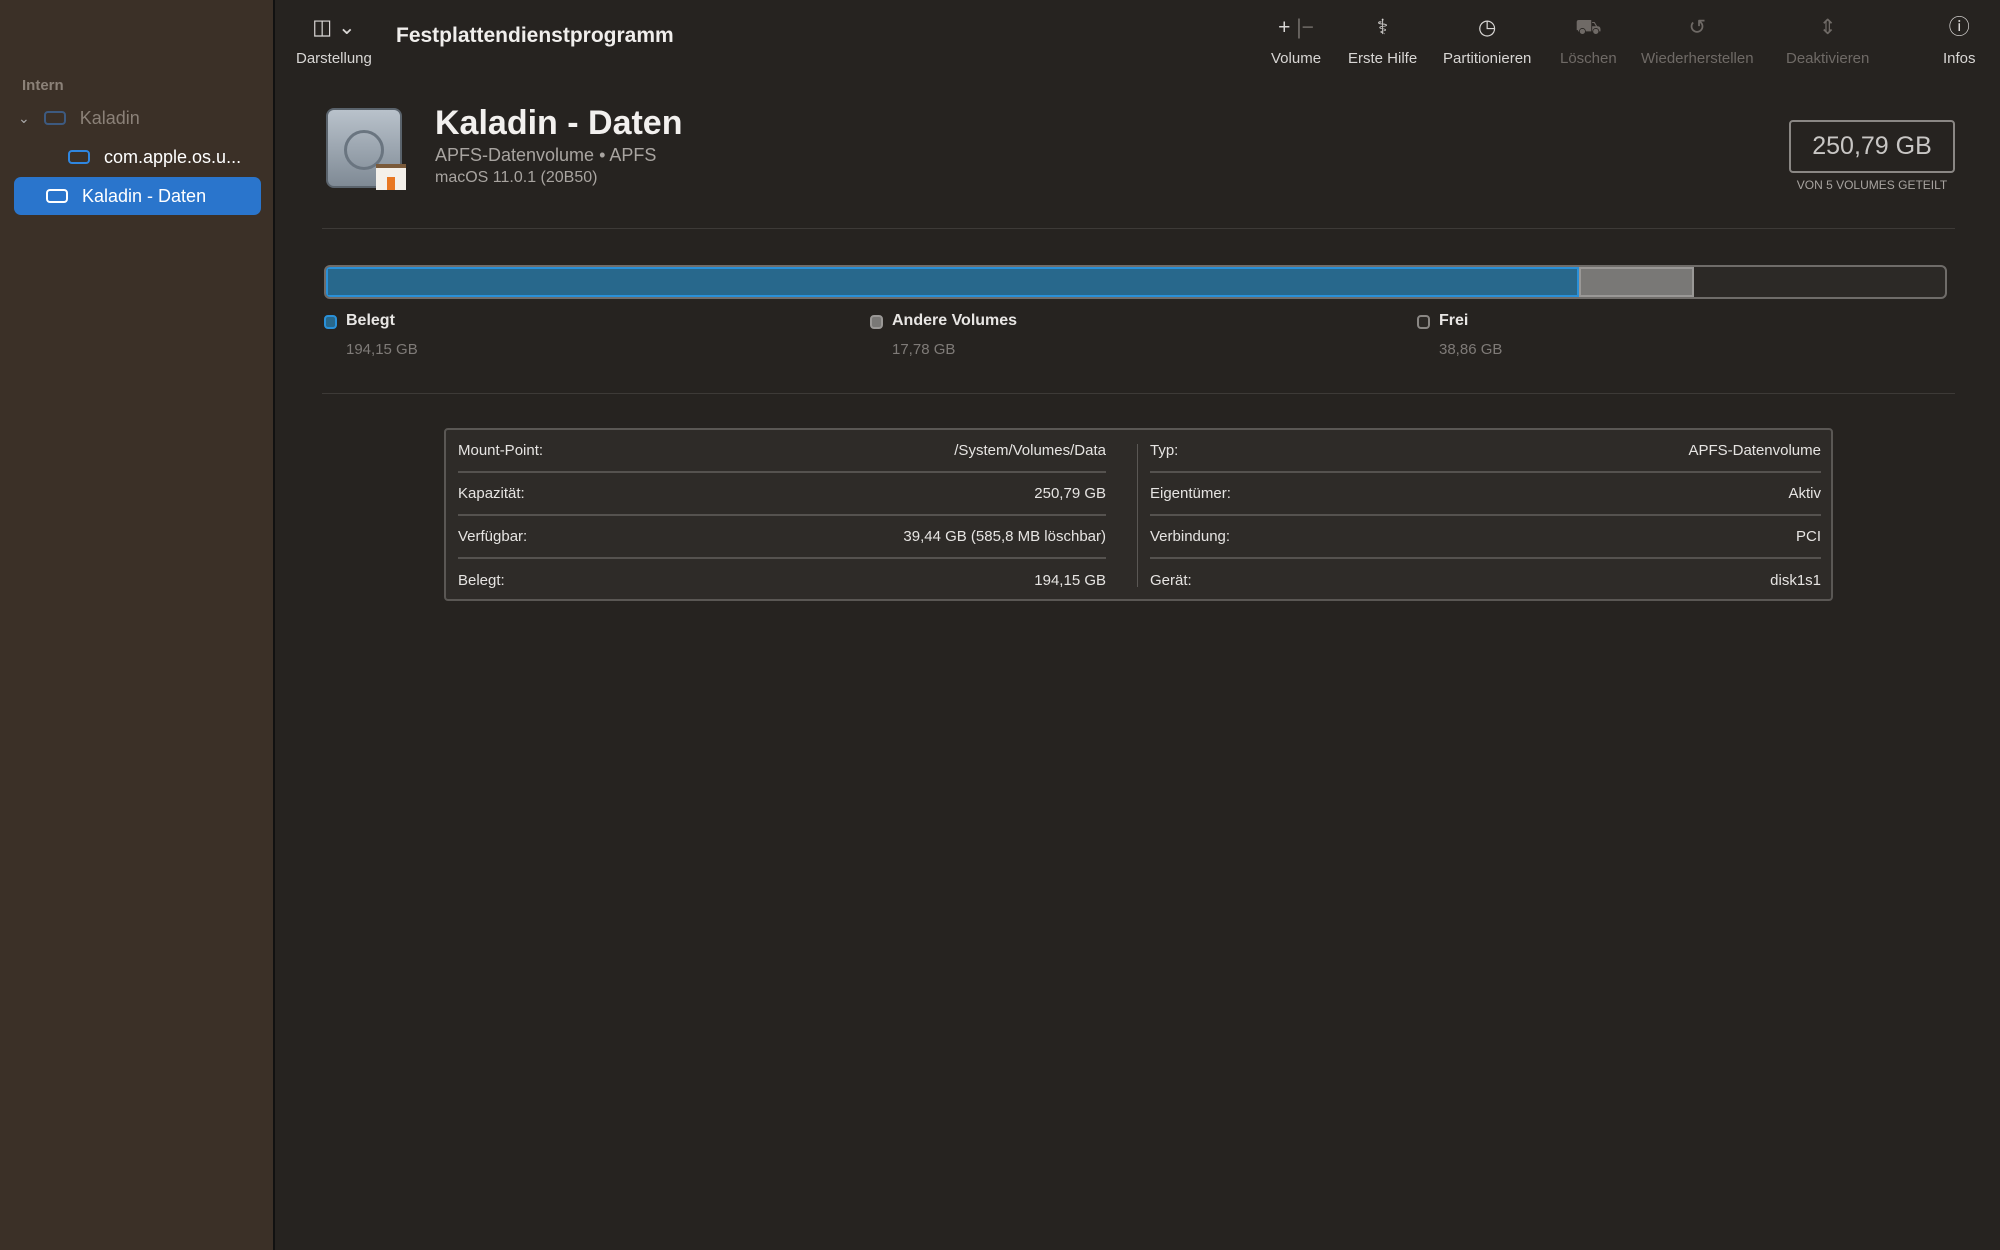 The height and width of the screenshot is (1250, 2000). I want to click on capacity-box: 250,79 GB, so click(1872, 146).